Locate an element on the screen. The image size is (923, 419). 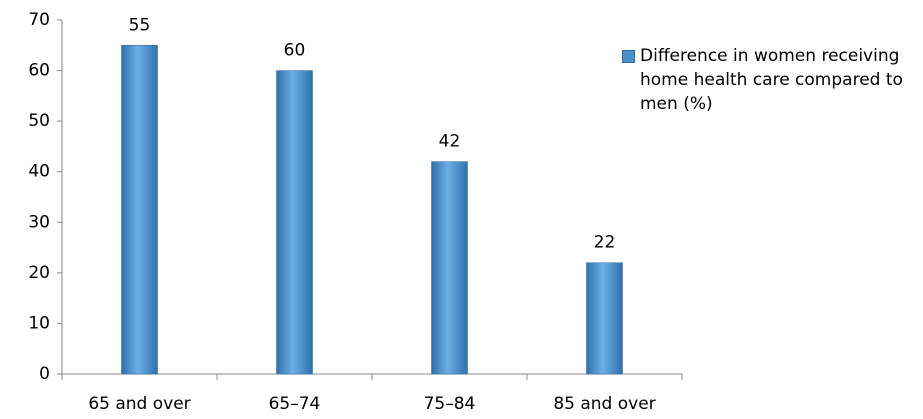
data-label: 22 is located at coordinates (605, 243).